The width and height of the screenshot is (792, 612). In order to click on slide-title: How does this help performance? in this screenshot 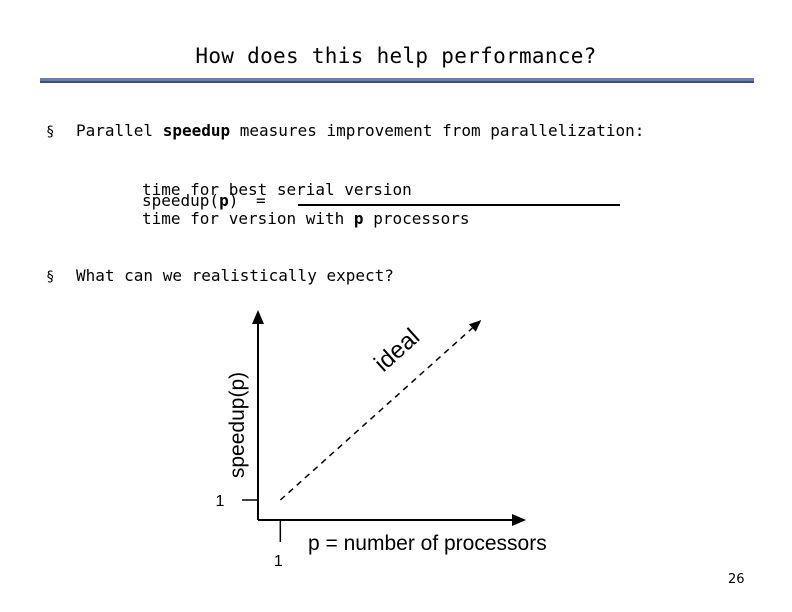, I will do `click(396, 56)`.